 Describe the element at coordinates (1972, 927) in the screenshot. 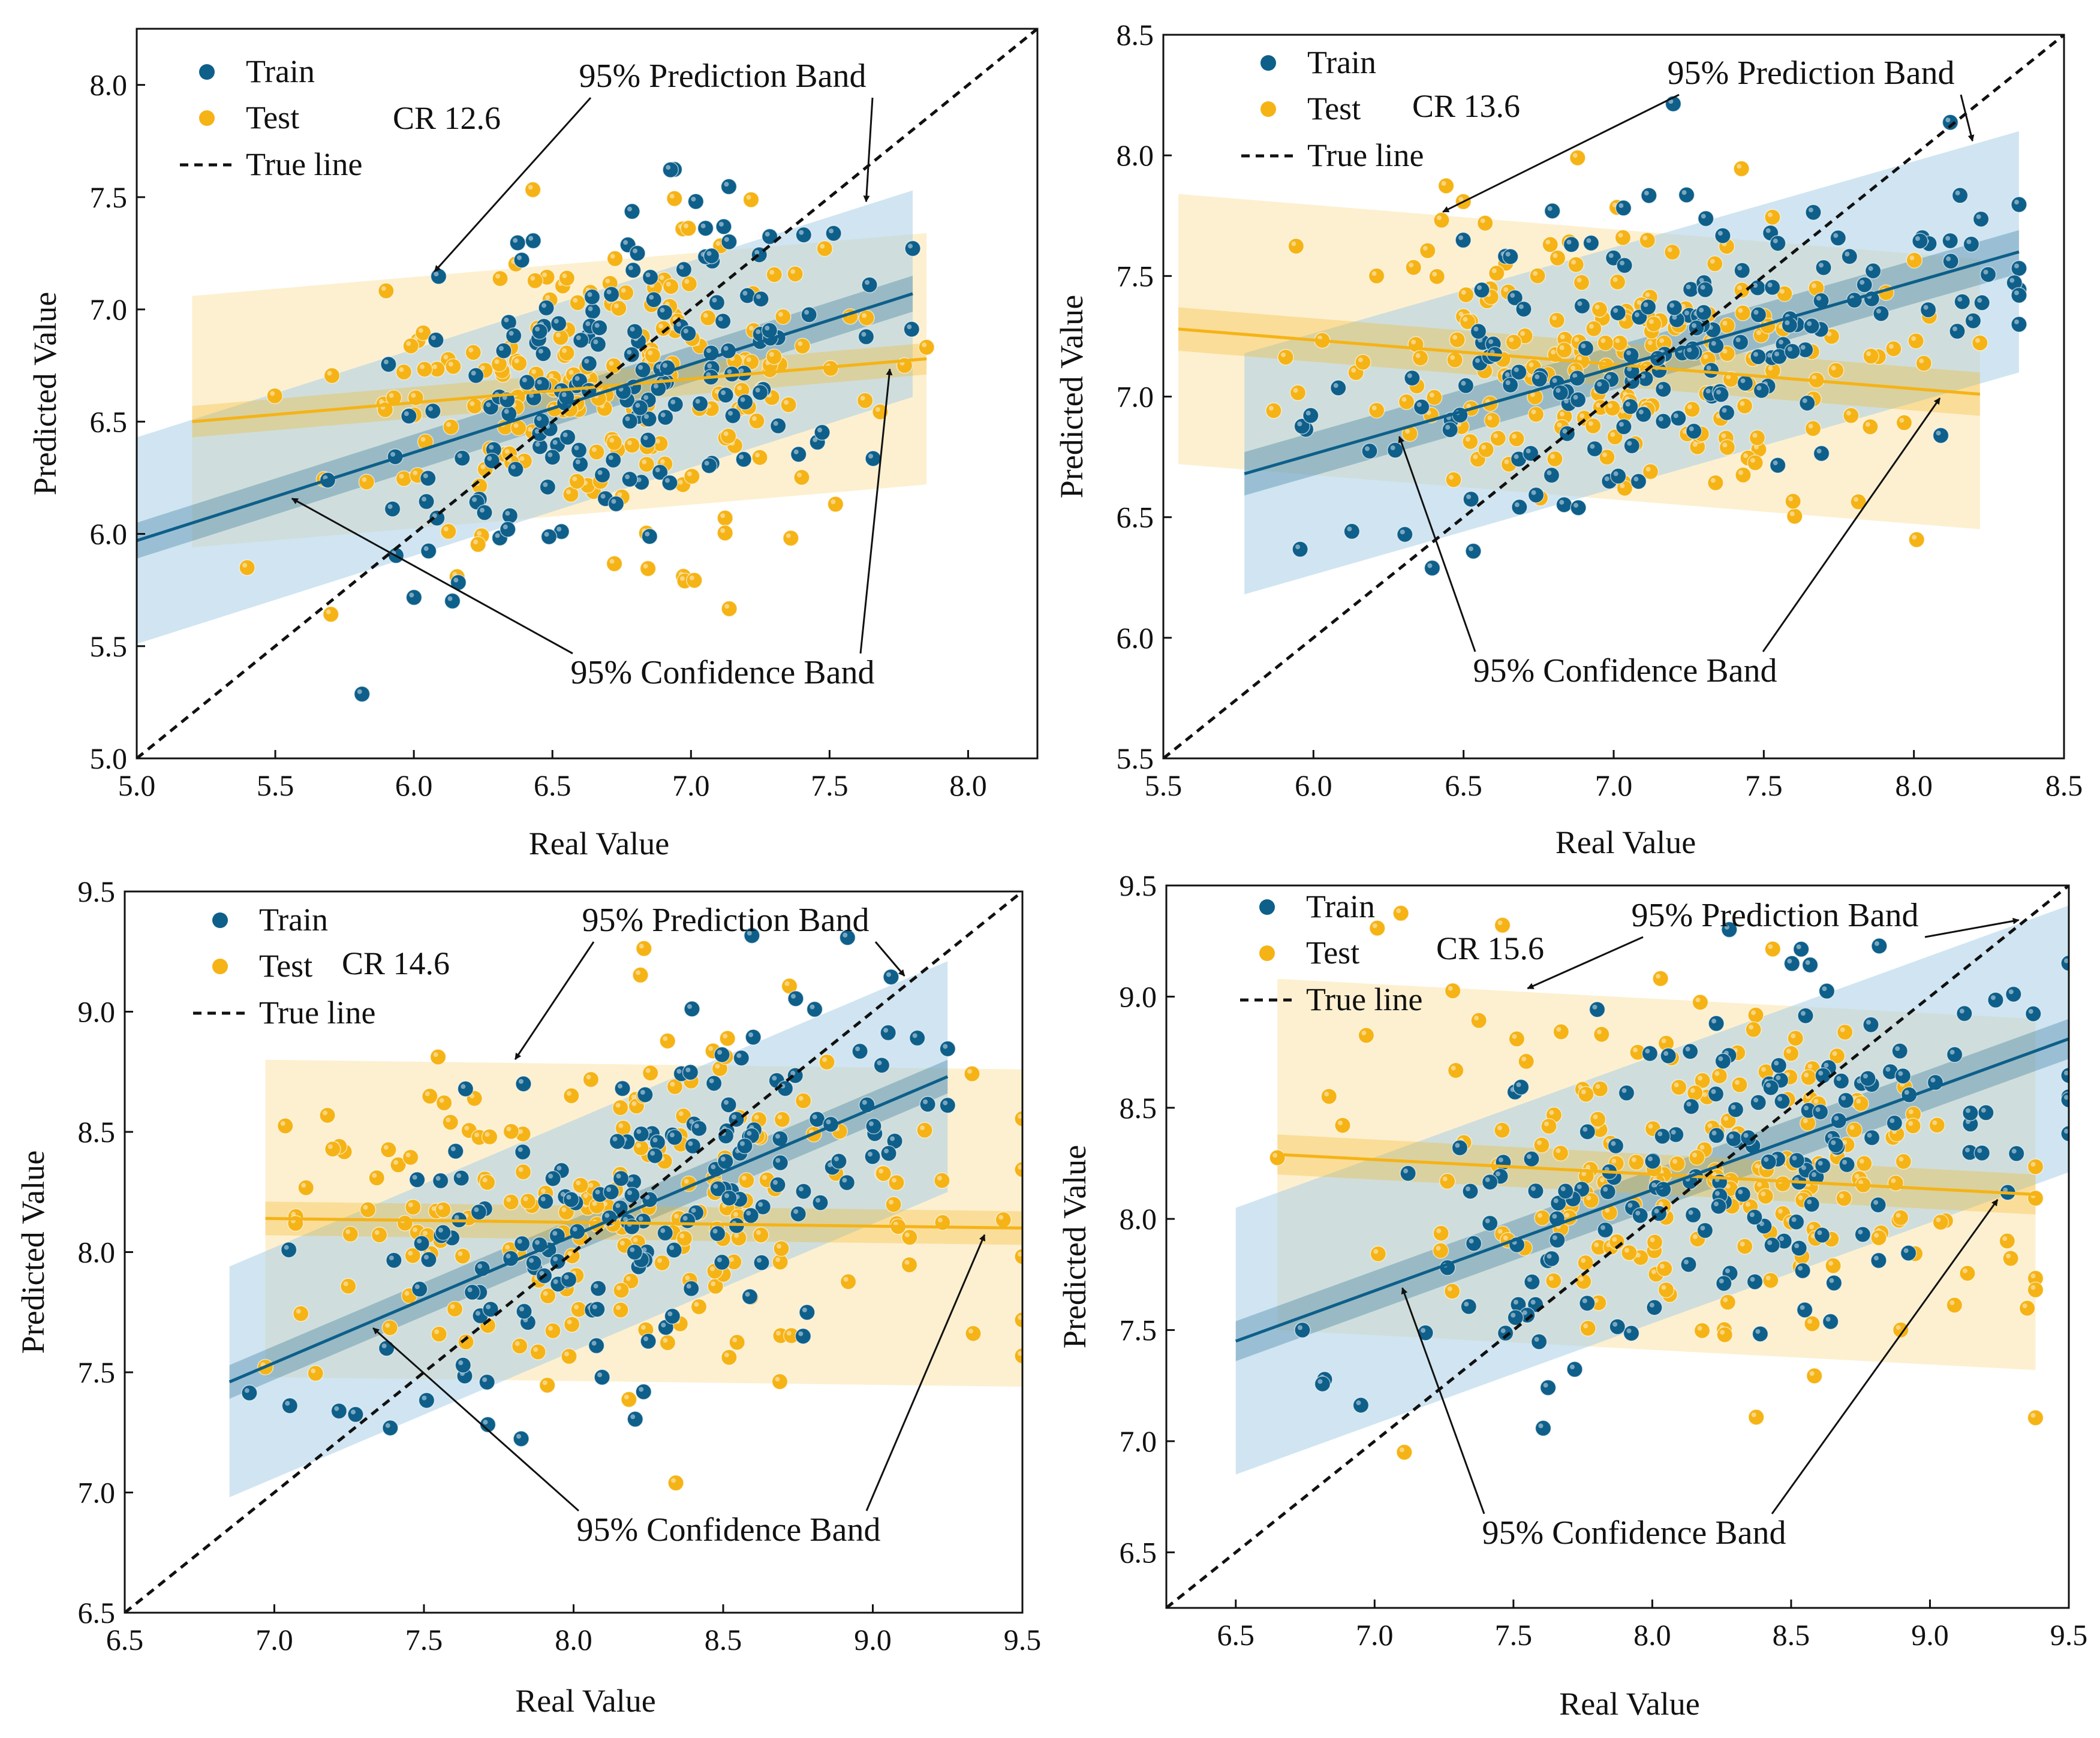

I see `prediction-arrow-right` at that location.